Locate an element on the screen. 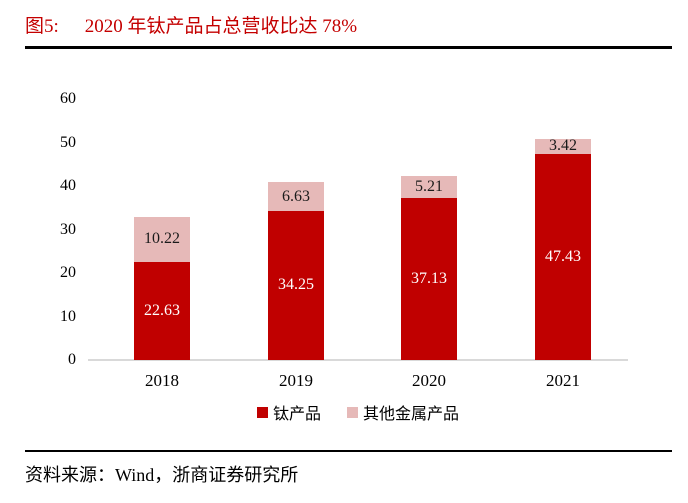  bar-segment: 3.42 is located at coordinates (563, 146).